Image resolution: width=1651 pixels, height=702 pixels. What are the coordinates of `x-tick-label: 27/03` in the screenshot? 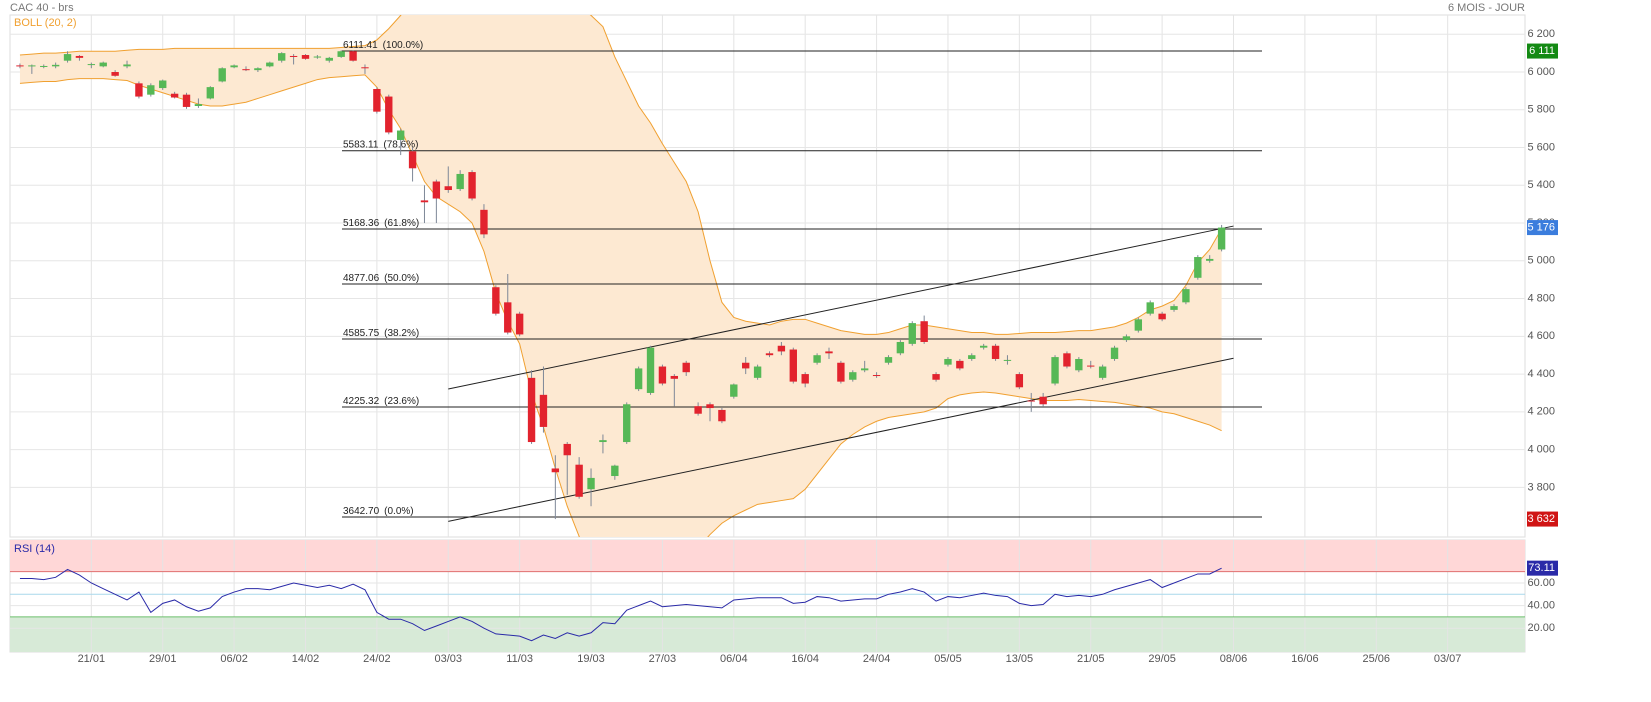 It's located at (663, 659).